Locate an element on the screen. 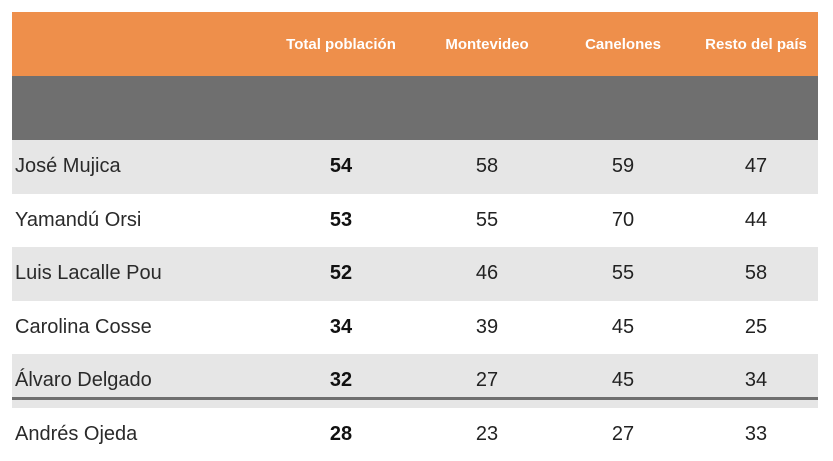 This screenshot has height=461, width=833. cell-montevideo: 46 is located at coordinates (487, 274).